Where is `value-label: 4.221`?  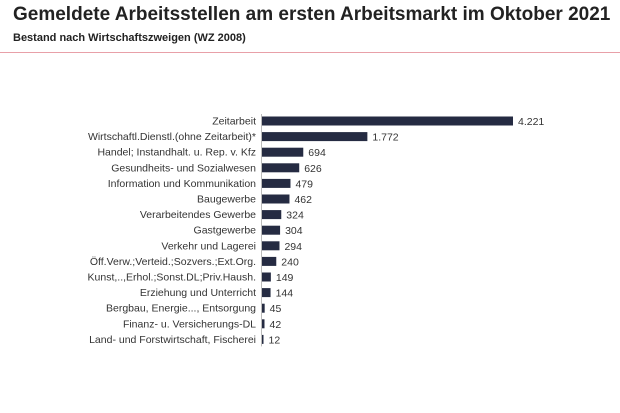
value-label: 4.221 is located at coordinates (531, 122).